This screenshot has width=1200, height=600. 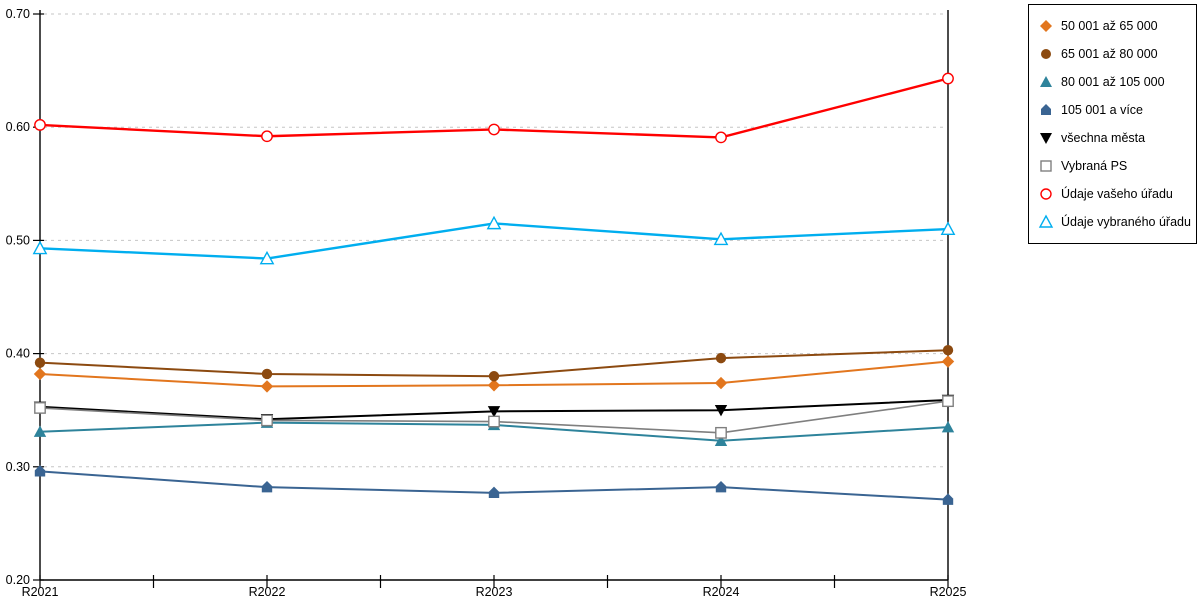 I want to click on legend-item: Vybraná PS, so click(x=1113, y=166).